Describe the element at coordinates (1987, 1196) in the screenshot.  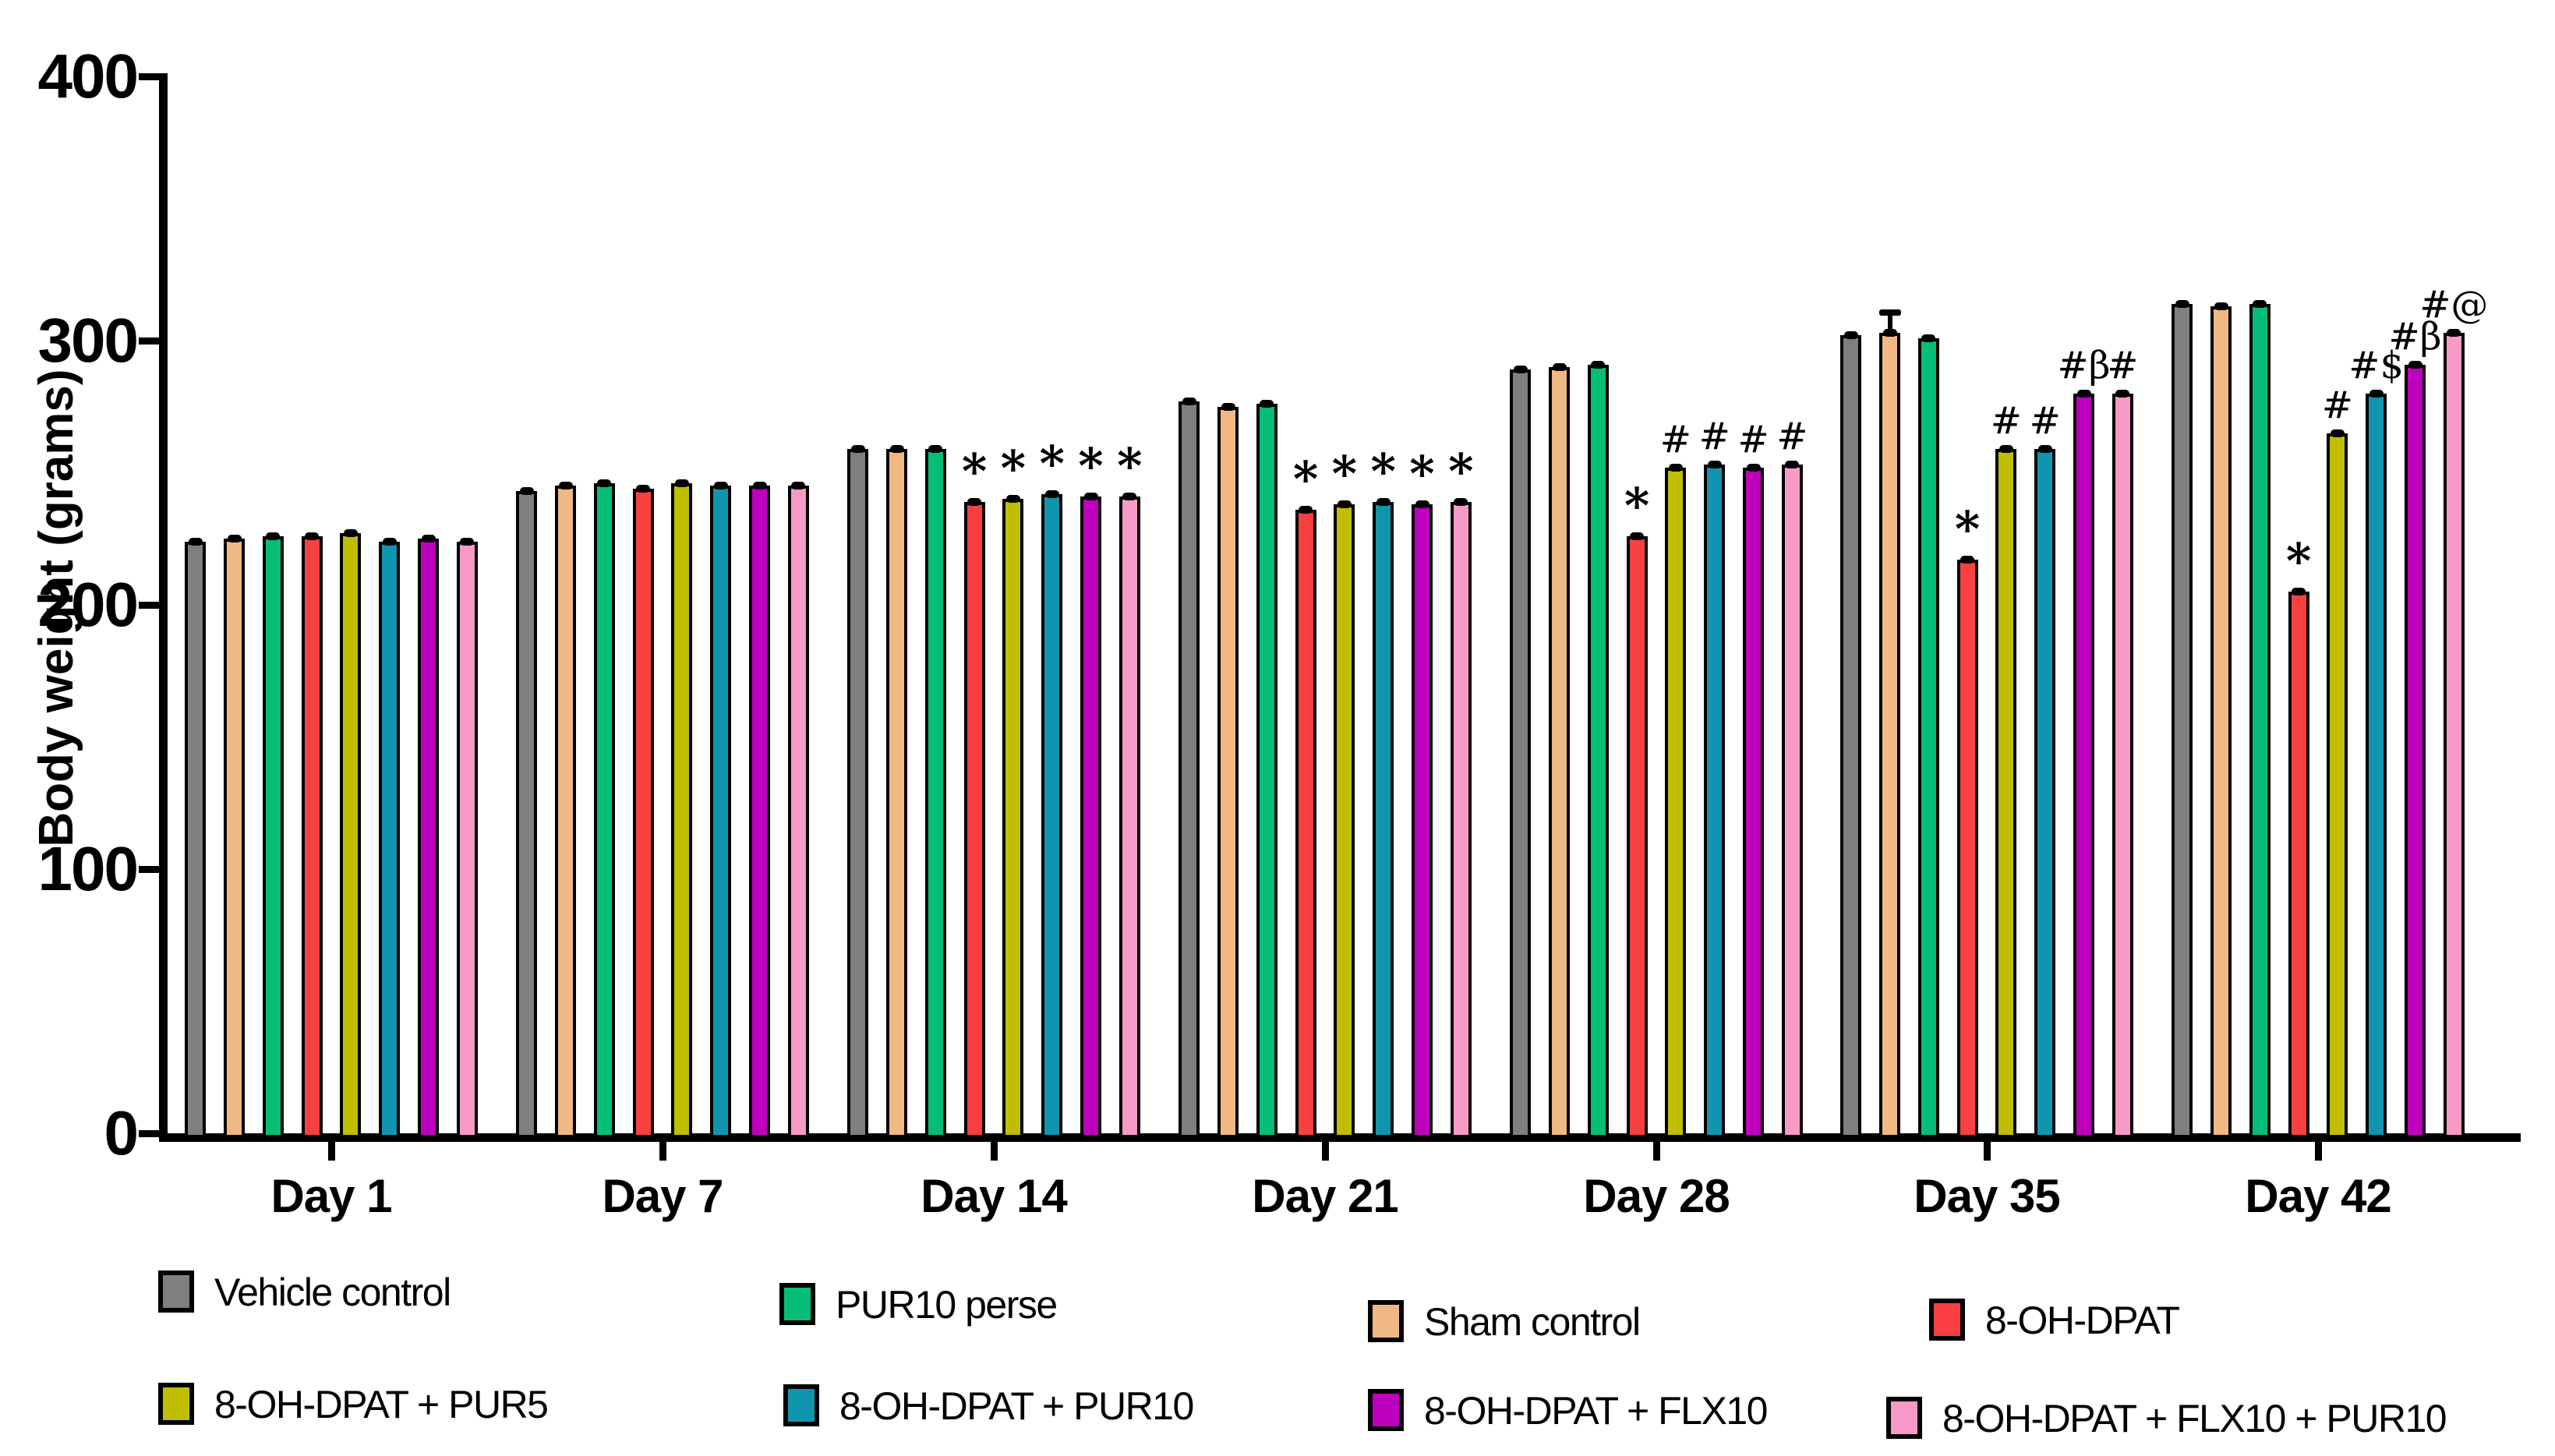
I see `x-tick-label-day-35: Day 35` at that location.